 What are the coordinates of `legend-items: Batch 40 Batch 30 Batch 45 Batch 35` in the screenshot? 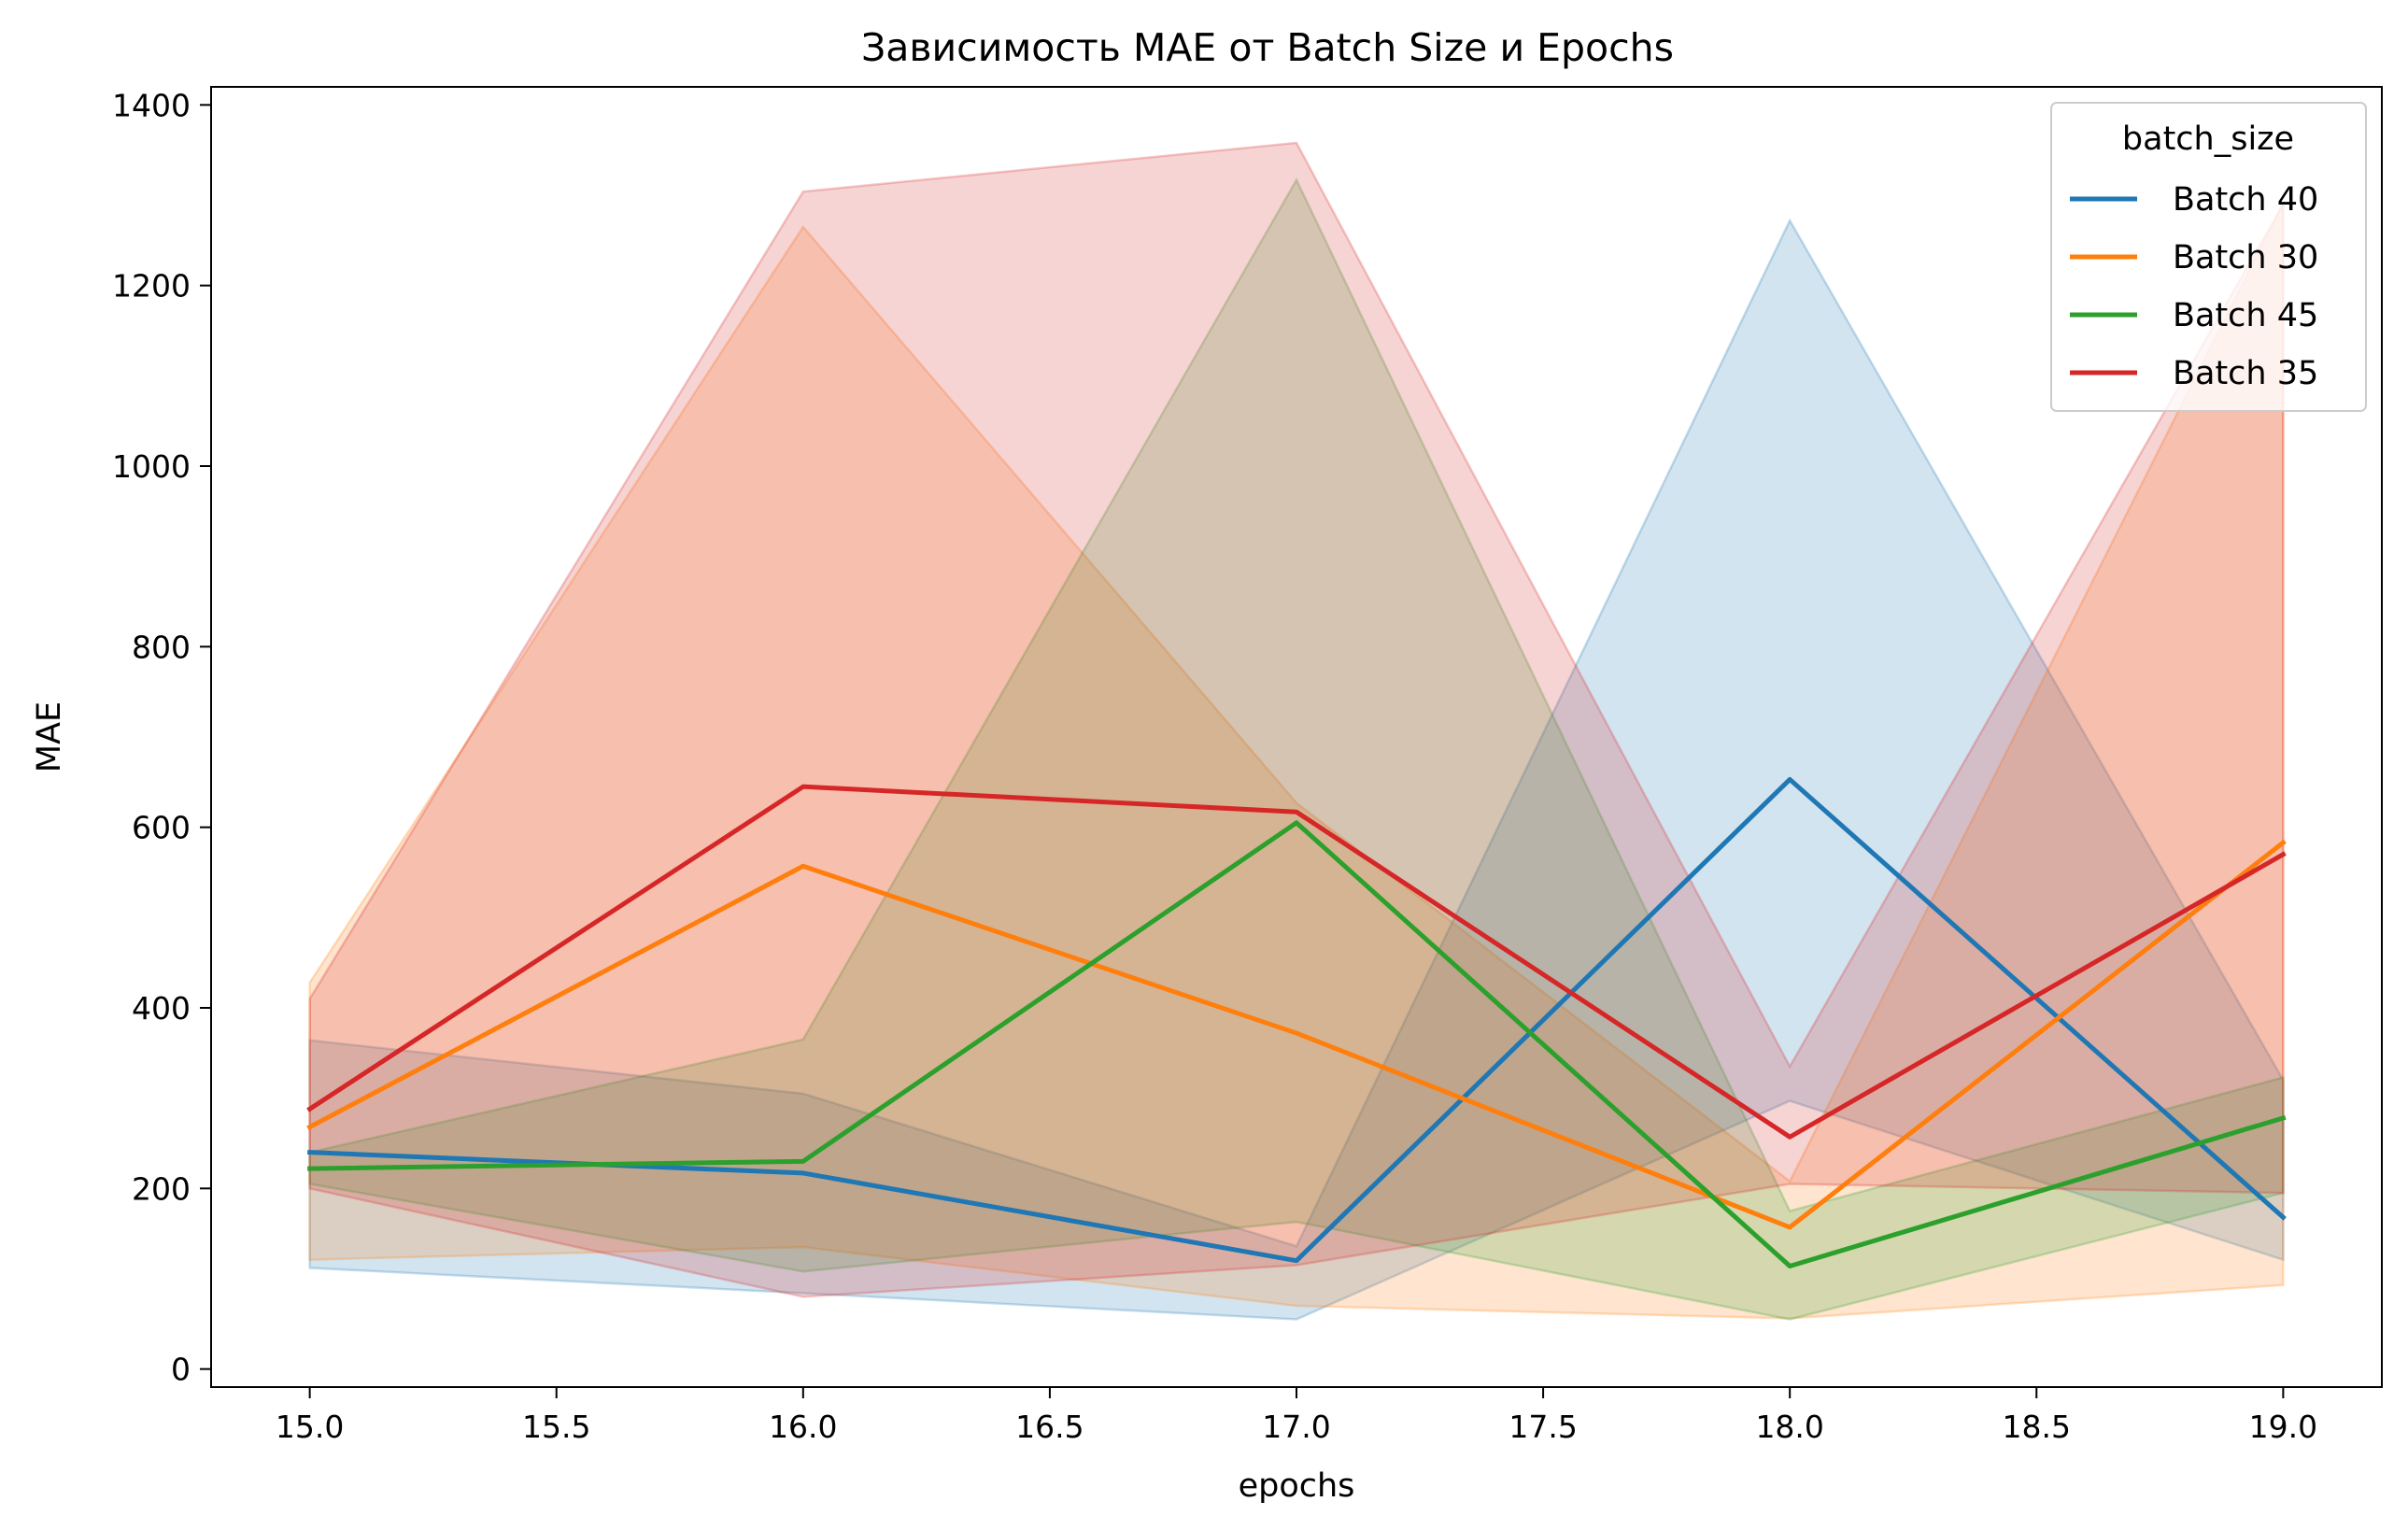 It's located at (2194, 286).